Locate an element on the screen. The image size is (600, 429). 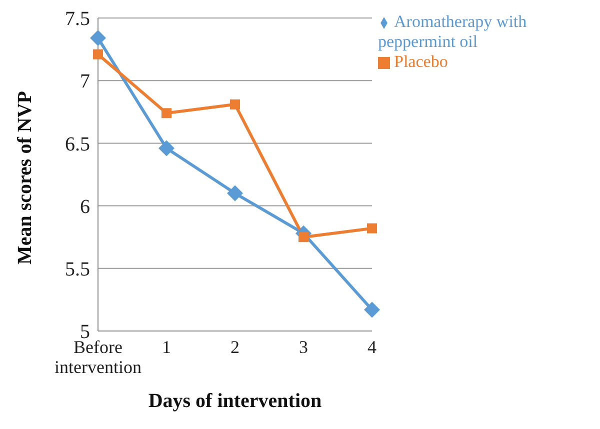
x-tick-label: Before intervention is located at coordinates (98, 357).